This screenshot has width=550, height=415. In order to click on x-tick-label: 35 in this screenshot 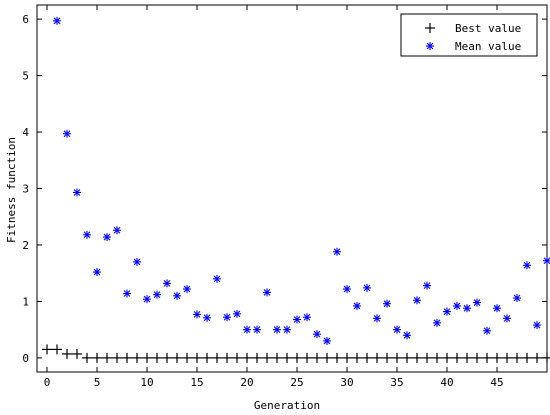, I will do `click(396, 382)`.